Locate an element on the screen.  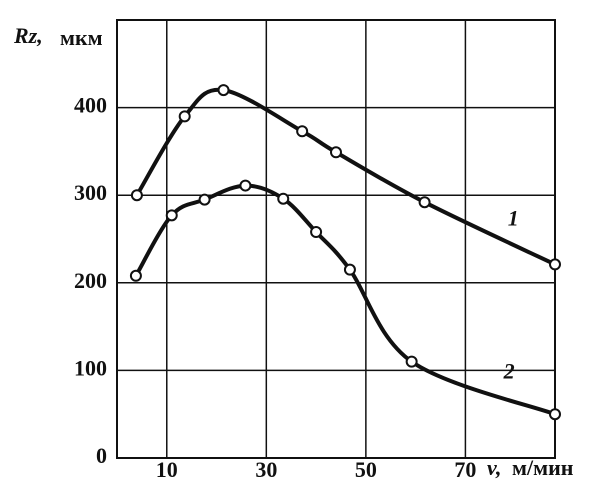
series-label: 1 is located at coordinates (513, 218).